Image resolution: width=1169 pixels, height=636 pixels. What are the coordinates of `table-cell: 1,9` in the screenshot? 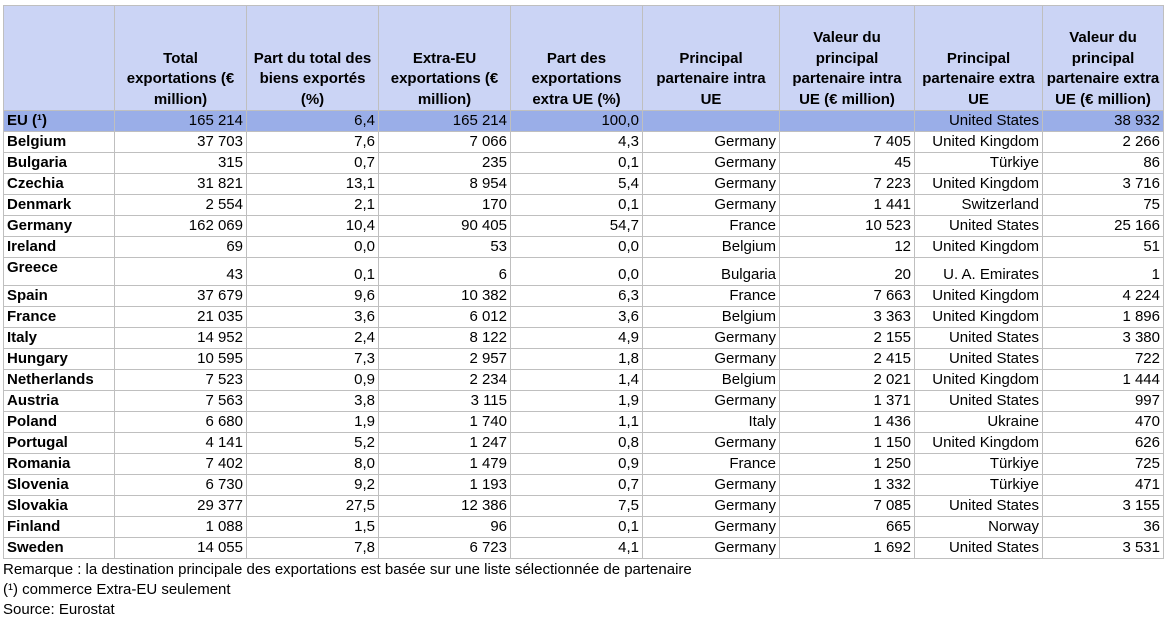 It's located at (576, 401).